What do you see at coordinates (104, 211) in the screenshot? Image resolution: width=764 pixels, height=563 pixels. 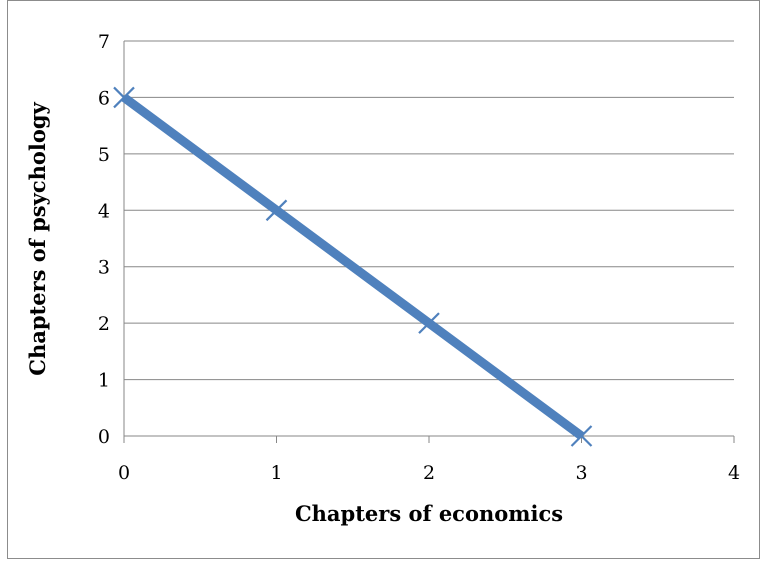 I see `y-tick-label: 4` at bounding box center [104, 211].